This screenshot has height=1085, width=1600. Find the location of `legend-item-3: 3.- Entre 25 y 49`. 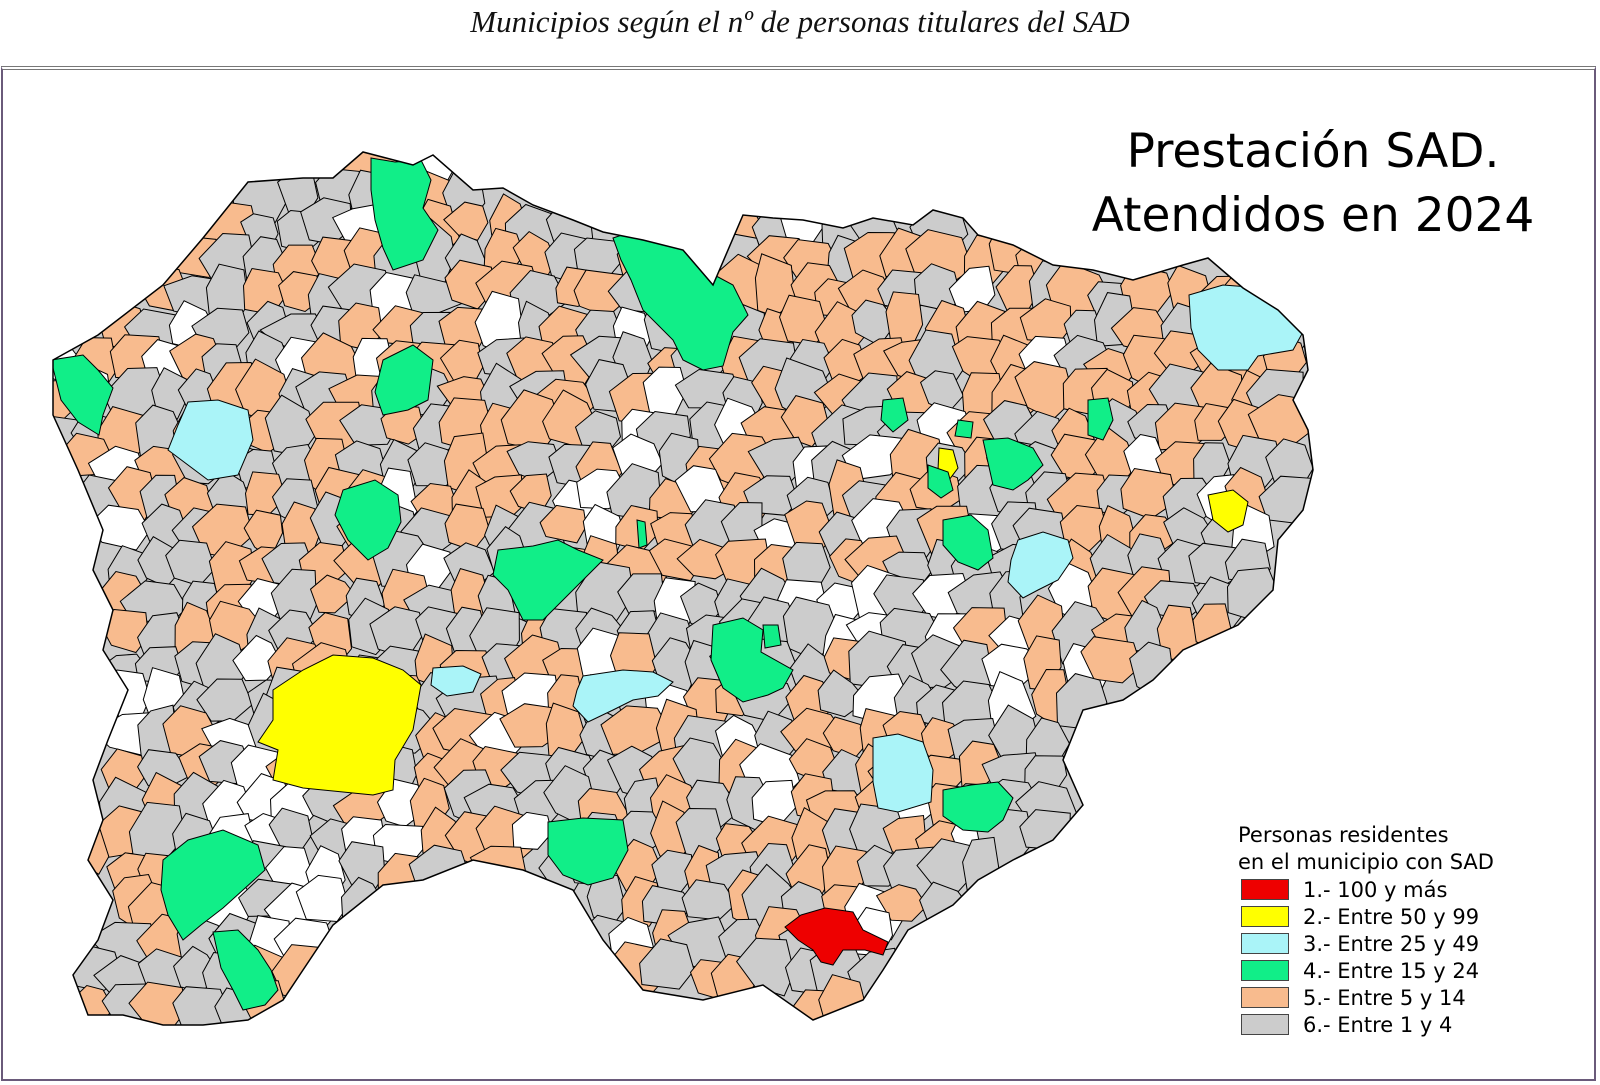

legend-item-3: 3.- Entre 25 y 49 is located at coordinates (1363, 943).